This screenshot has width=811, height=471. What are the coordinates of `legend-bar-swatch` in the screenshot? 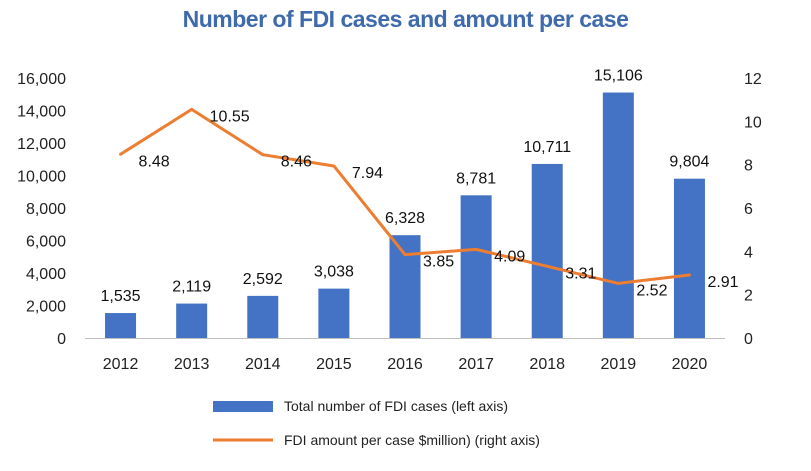 It's located at (243, 406).